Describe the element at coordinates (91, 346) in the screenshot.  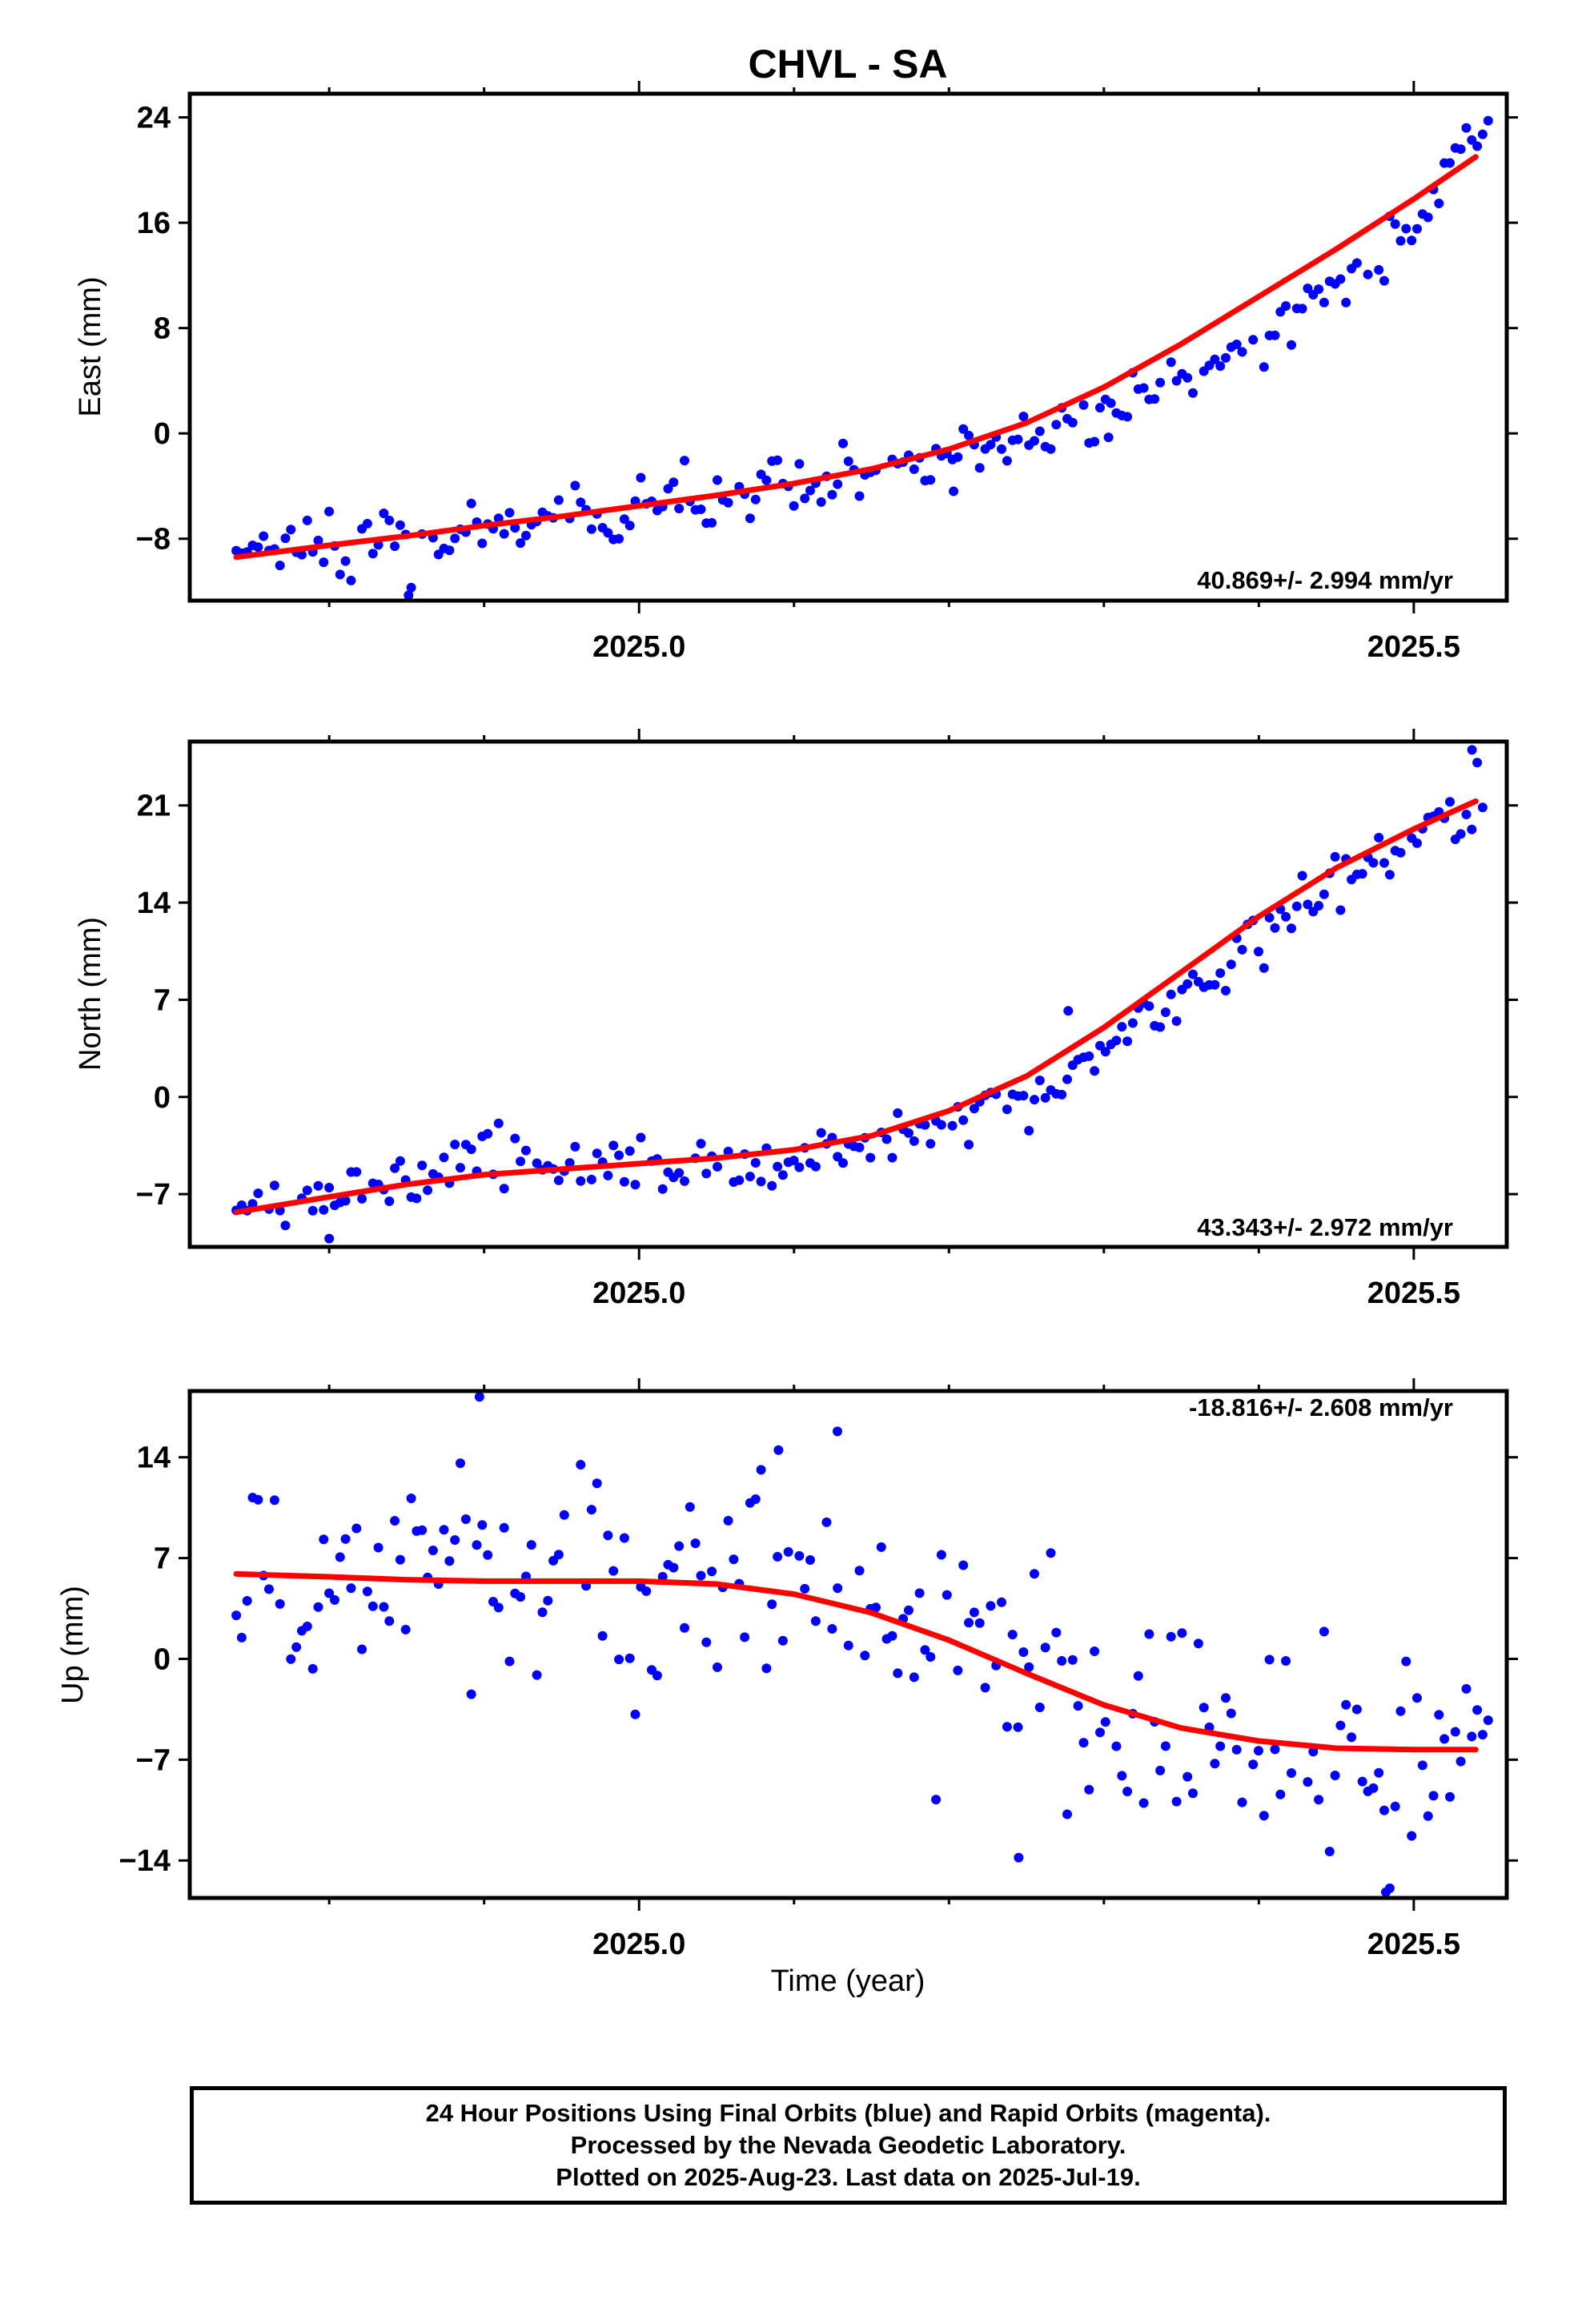
I see `east-axis-label: East (mm)` at that location.